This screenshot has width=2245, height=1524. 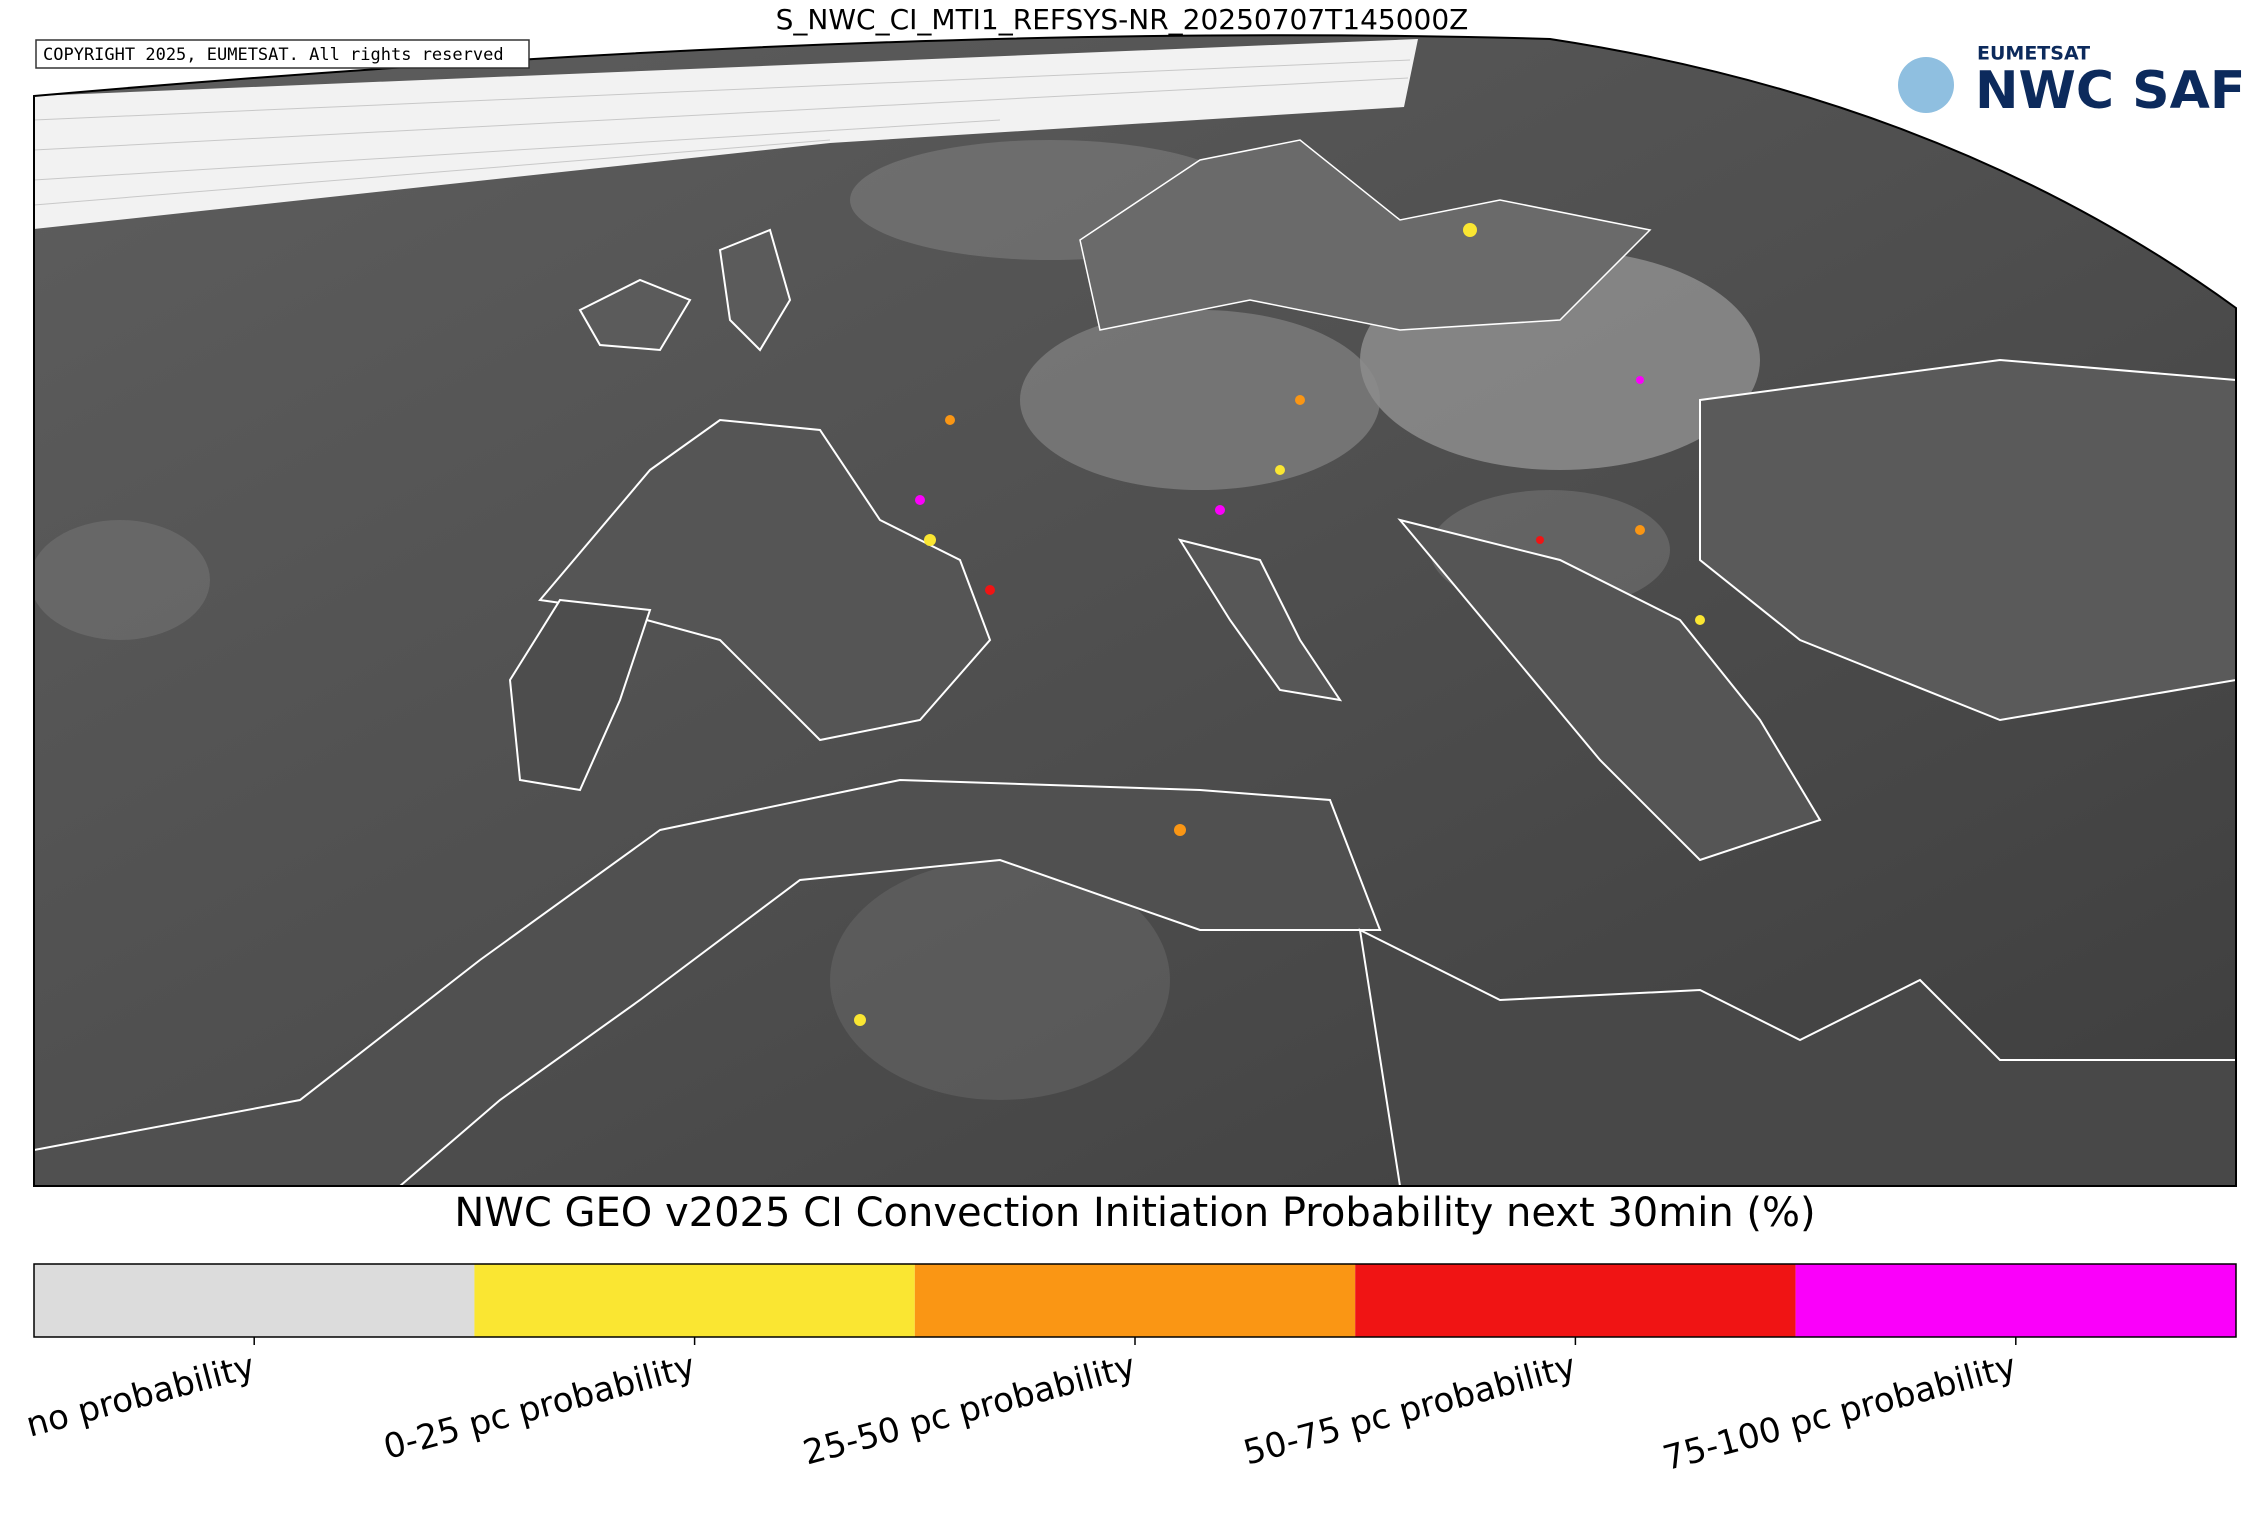 I want to click on colorbar-label: 25-50 pc probability, so click(x=969, y=1409).